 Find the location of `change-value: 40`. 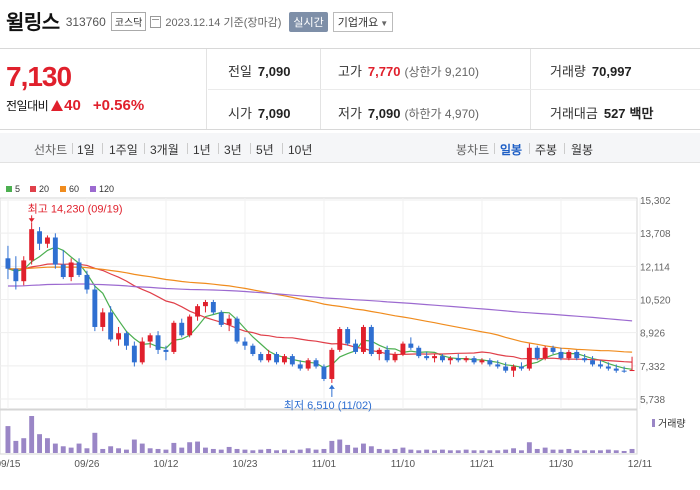

change-value: 40 is located at coordinates (72, 105).